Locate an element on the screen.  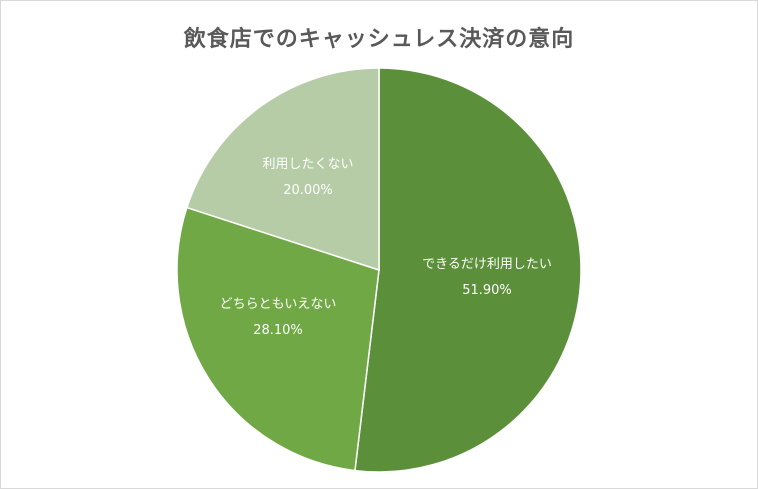
slice-category-label: 利用したくない is located at coordinates (307, 164).